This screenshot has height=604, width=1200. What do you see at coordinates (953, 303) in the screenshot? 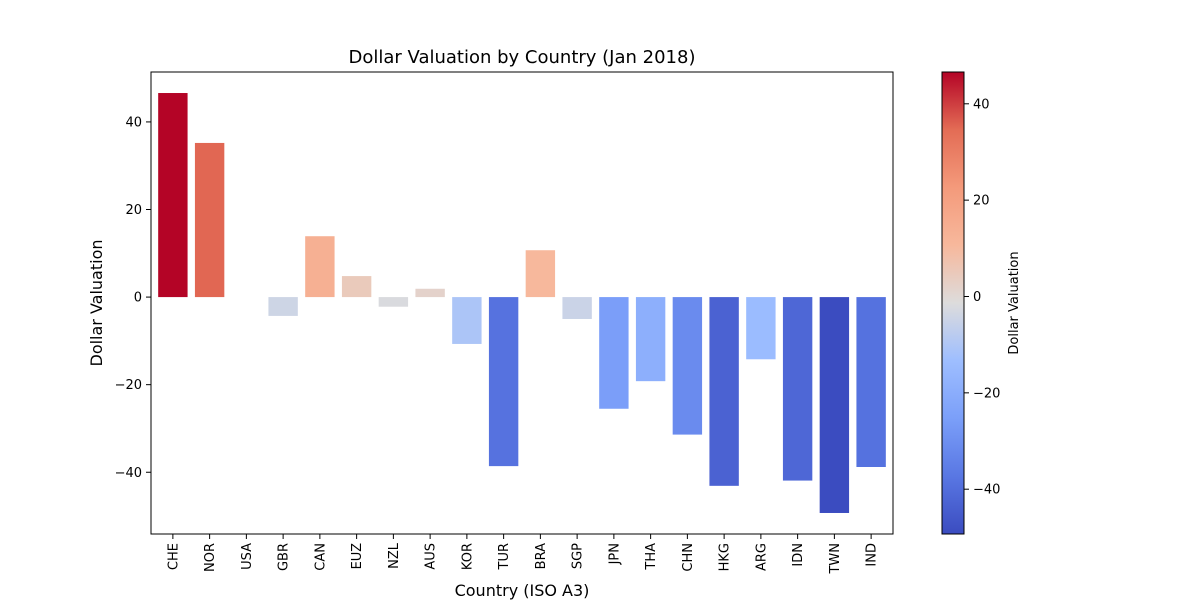
I see `colorbar` at bounding box center [953, 303].